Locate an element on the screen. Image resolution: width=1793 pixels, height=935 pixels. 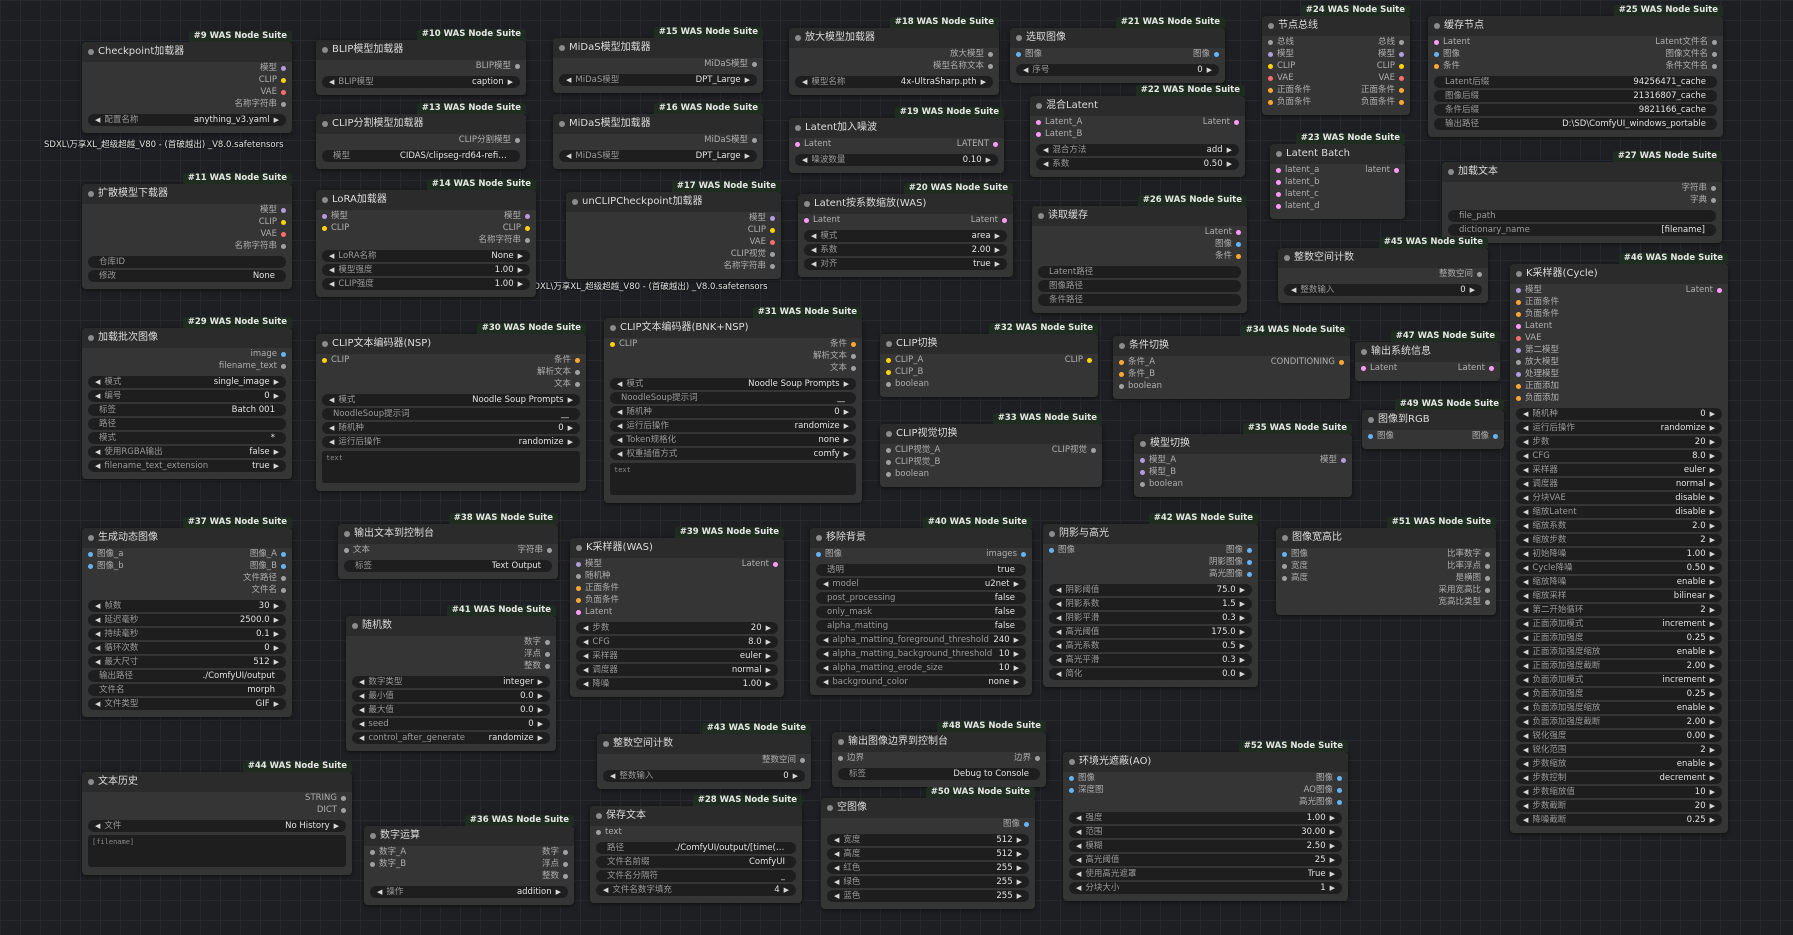
input-slot: 负面条件 is located at coordinates (1537, 314).